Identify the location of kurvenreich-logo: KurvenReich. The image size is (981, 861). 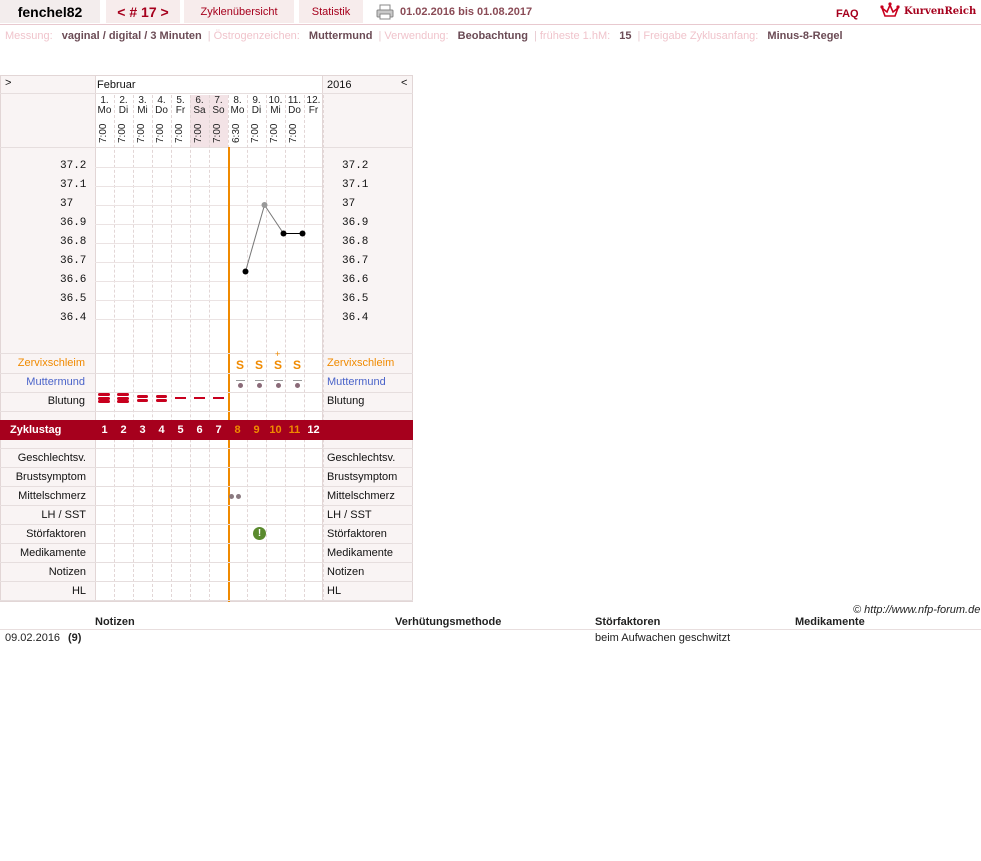
(928, 11).